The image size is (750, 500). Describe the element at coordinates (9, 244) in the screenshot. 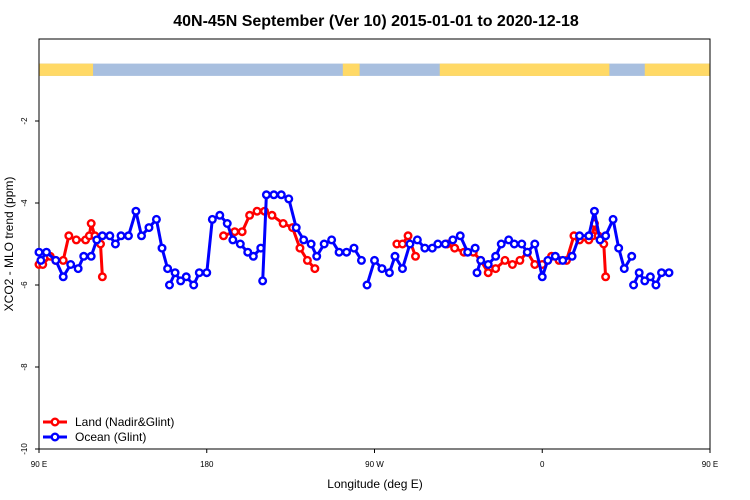

I see `y-axis-label: XCO2 - MLO trend (ppm)` at that location.